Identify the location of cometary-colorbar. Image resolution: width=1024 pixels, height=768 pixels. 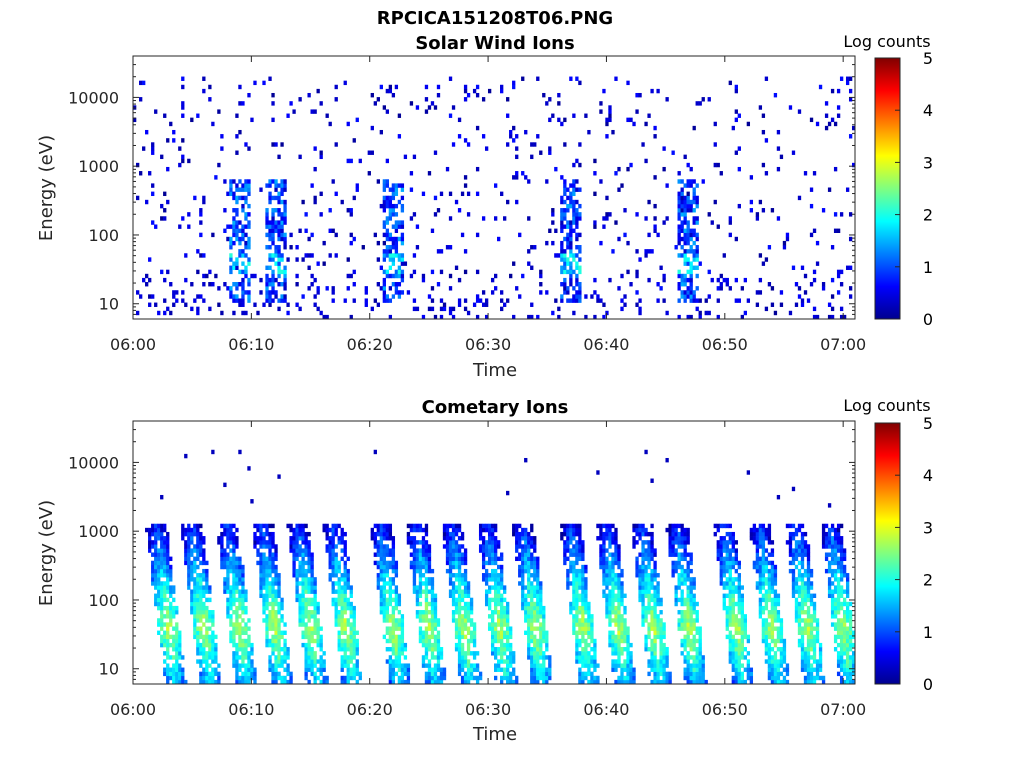
(887, 553).